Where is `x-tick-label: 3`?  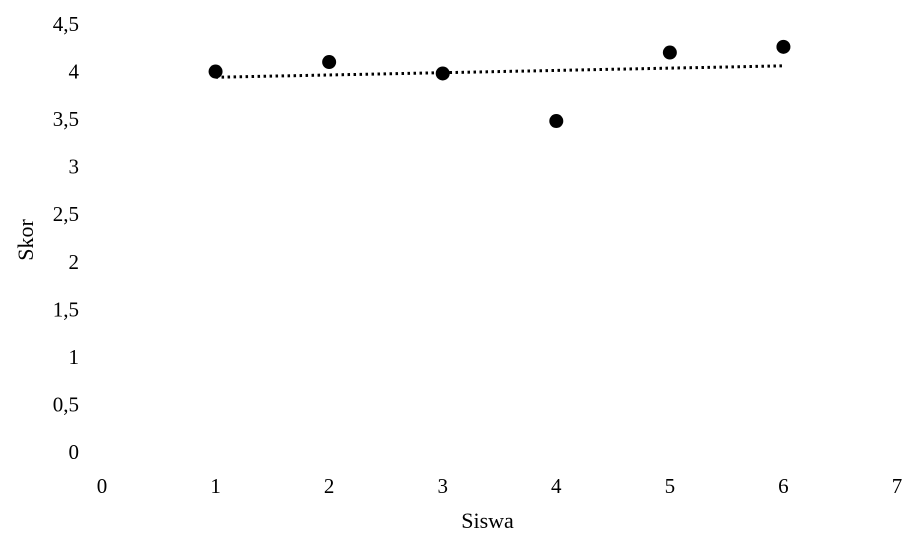
x-tick-label: 3 is located at coordinates (442, 486).